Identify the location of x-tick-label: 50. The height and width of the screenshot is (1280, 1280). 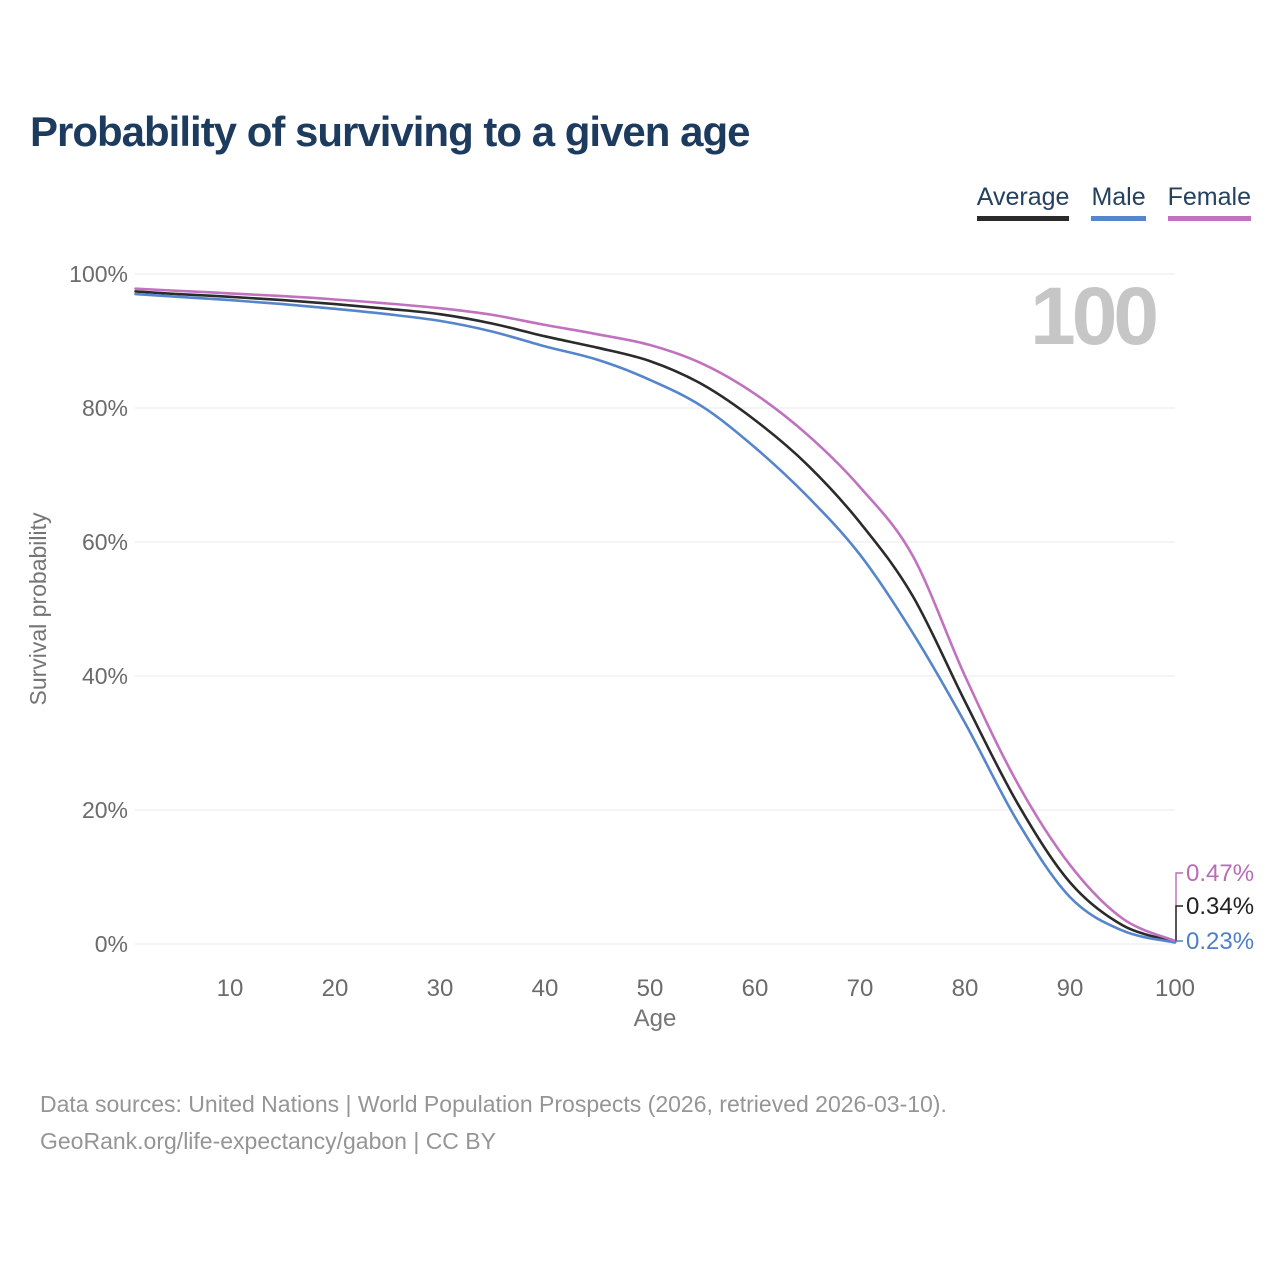
(650, 988).